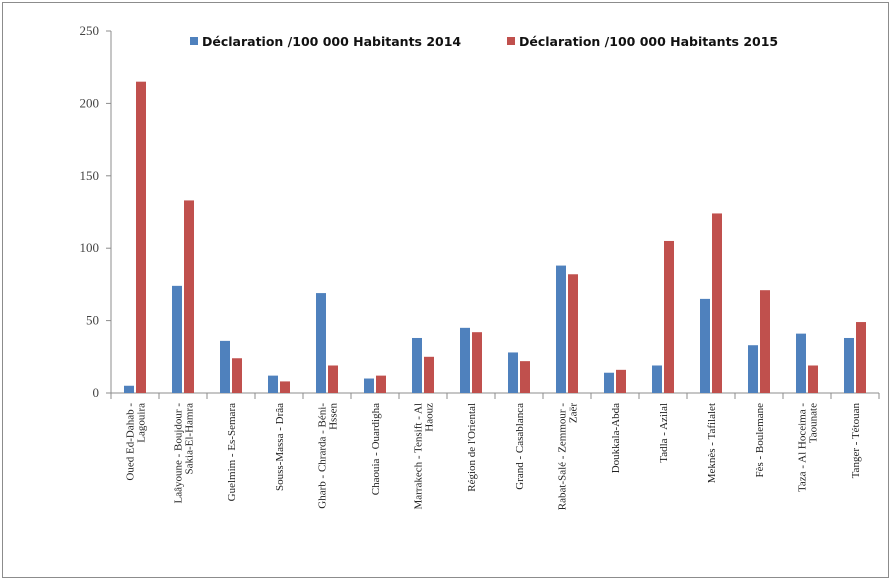  I want to click on y-tick-label: 100, so click(90, 247).